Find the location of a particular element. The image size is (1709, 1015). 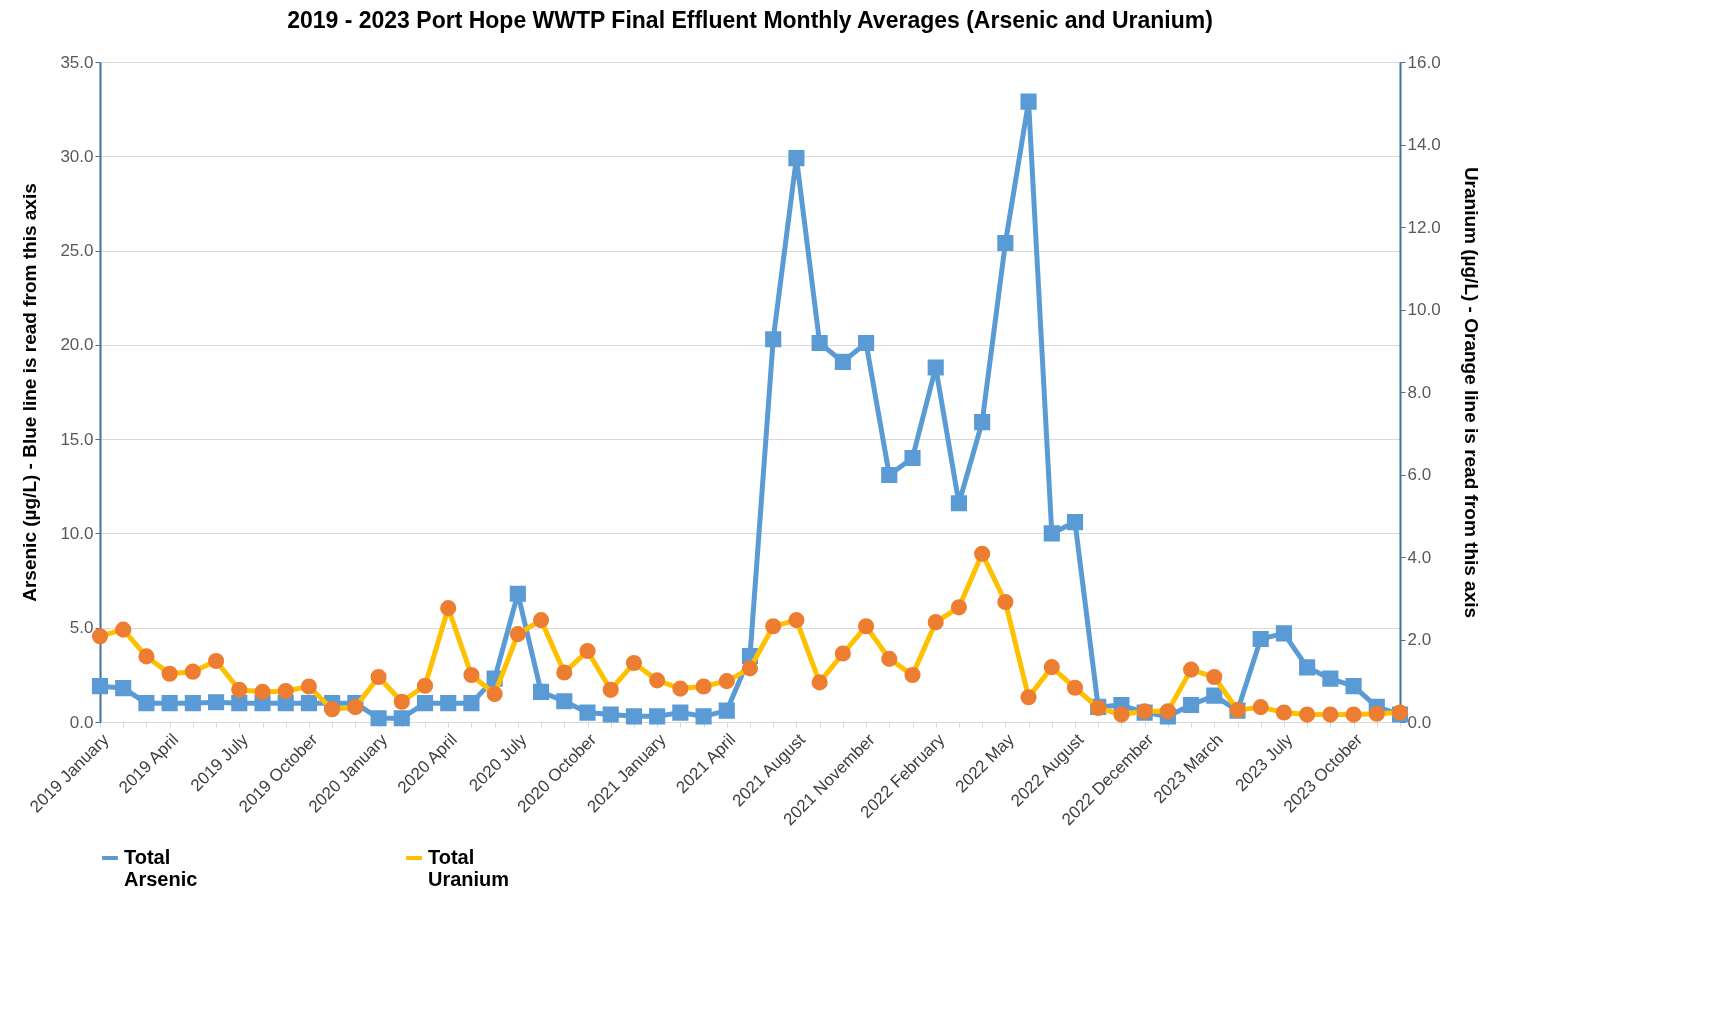

y2-tick-label: 8.0 is located at coordinates (1419, 392).